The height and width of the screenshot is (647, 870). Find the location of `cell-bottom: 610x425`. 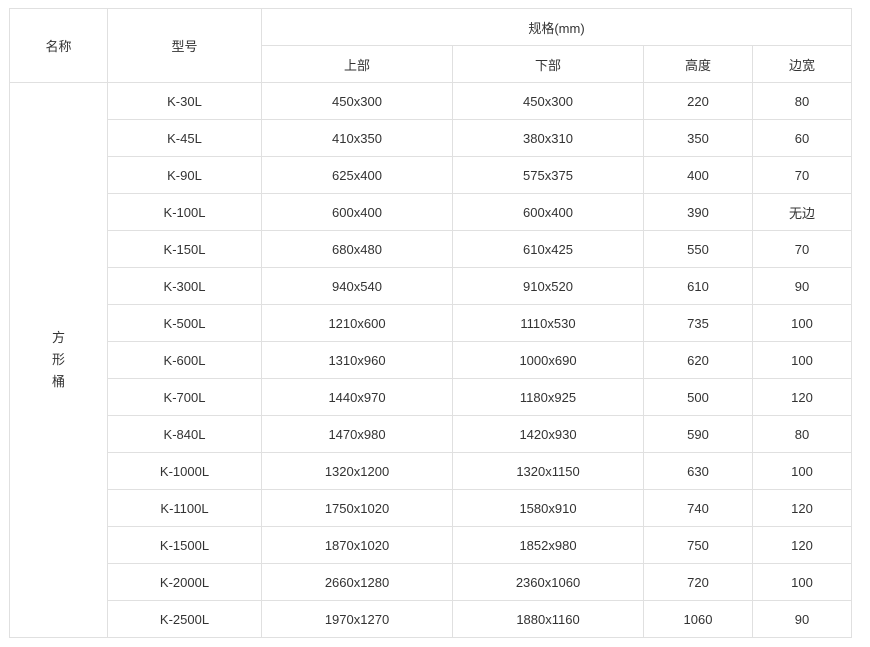

cell-bottom: 610x425 is located at coordinates (548, 249).